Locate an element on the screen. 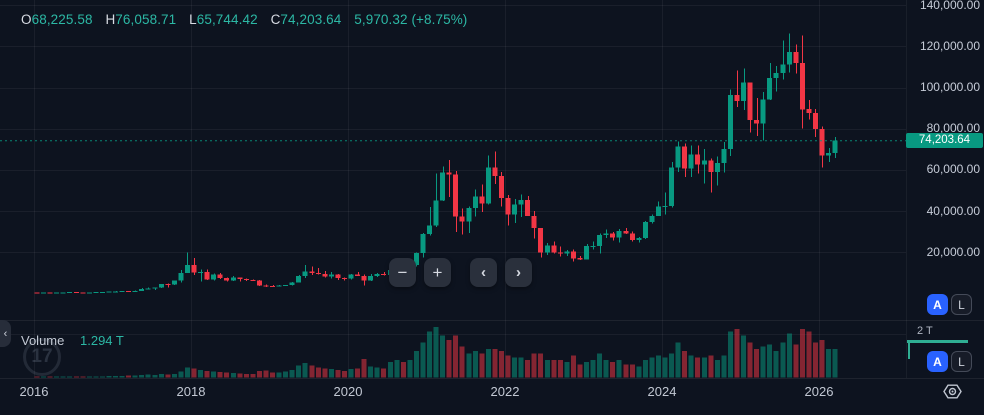  tradingview-logo-watermark: 17 is located at coordinates (42, 357).